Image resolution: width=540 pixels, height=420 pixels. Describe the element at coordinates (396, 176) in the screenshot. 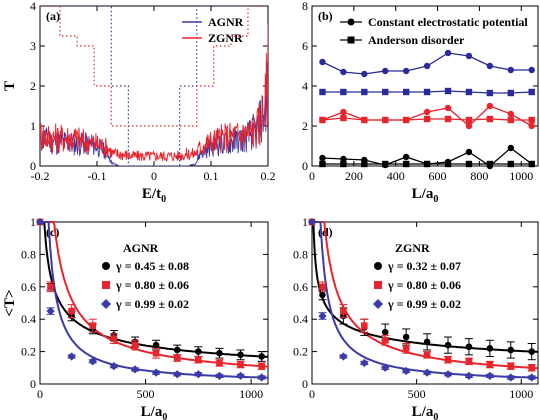

I see `x-tick-label: 400` at that location.